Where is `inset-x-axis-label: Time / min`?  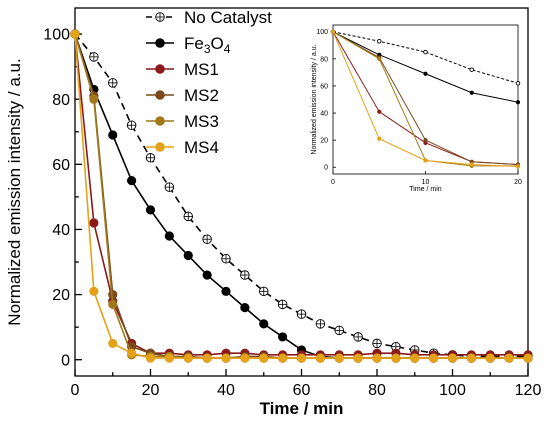 inset-x-axis-label: Time / min is located at coordinates (425, 189).